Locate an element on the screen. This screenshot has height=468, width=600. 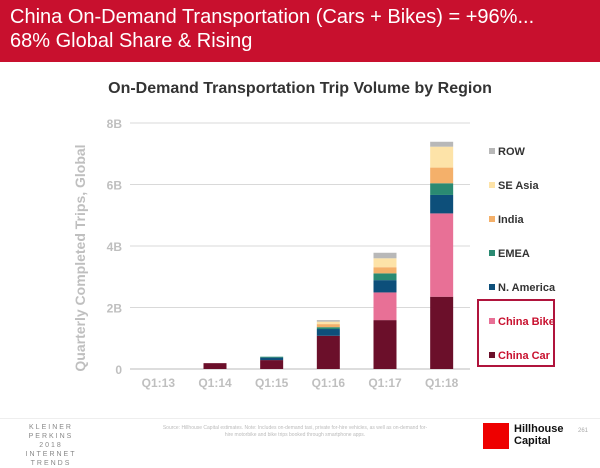
y-tick-label: 4B is located at coordinates (115, 247).